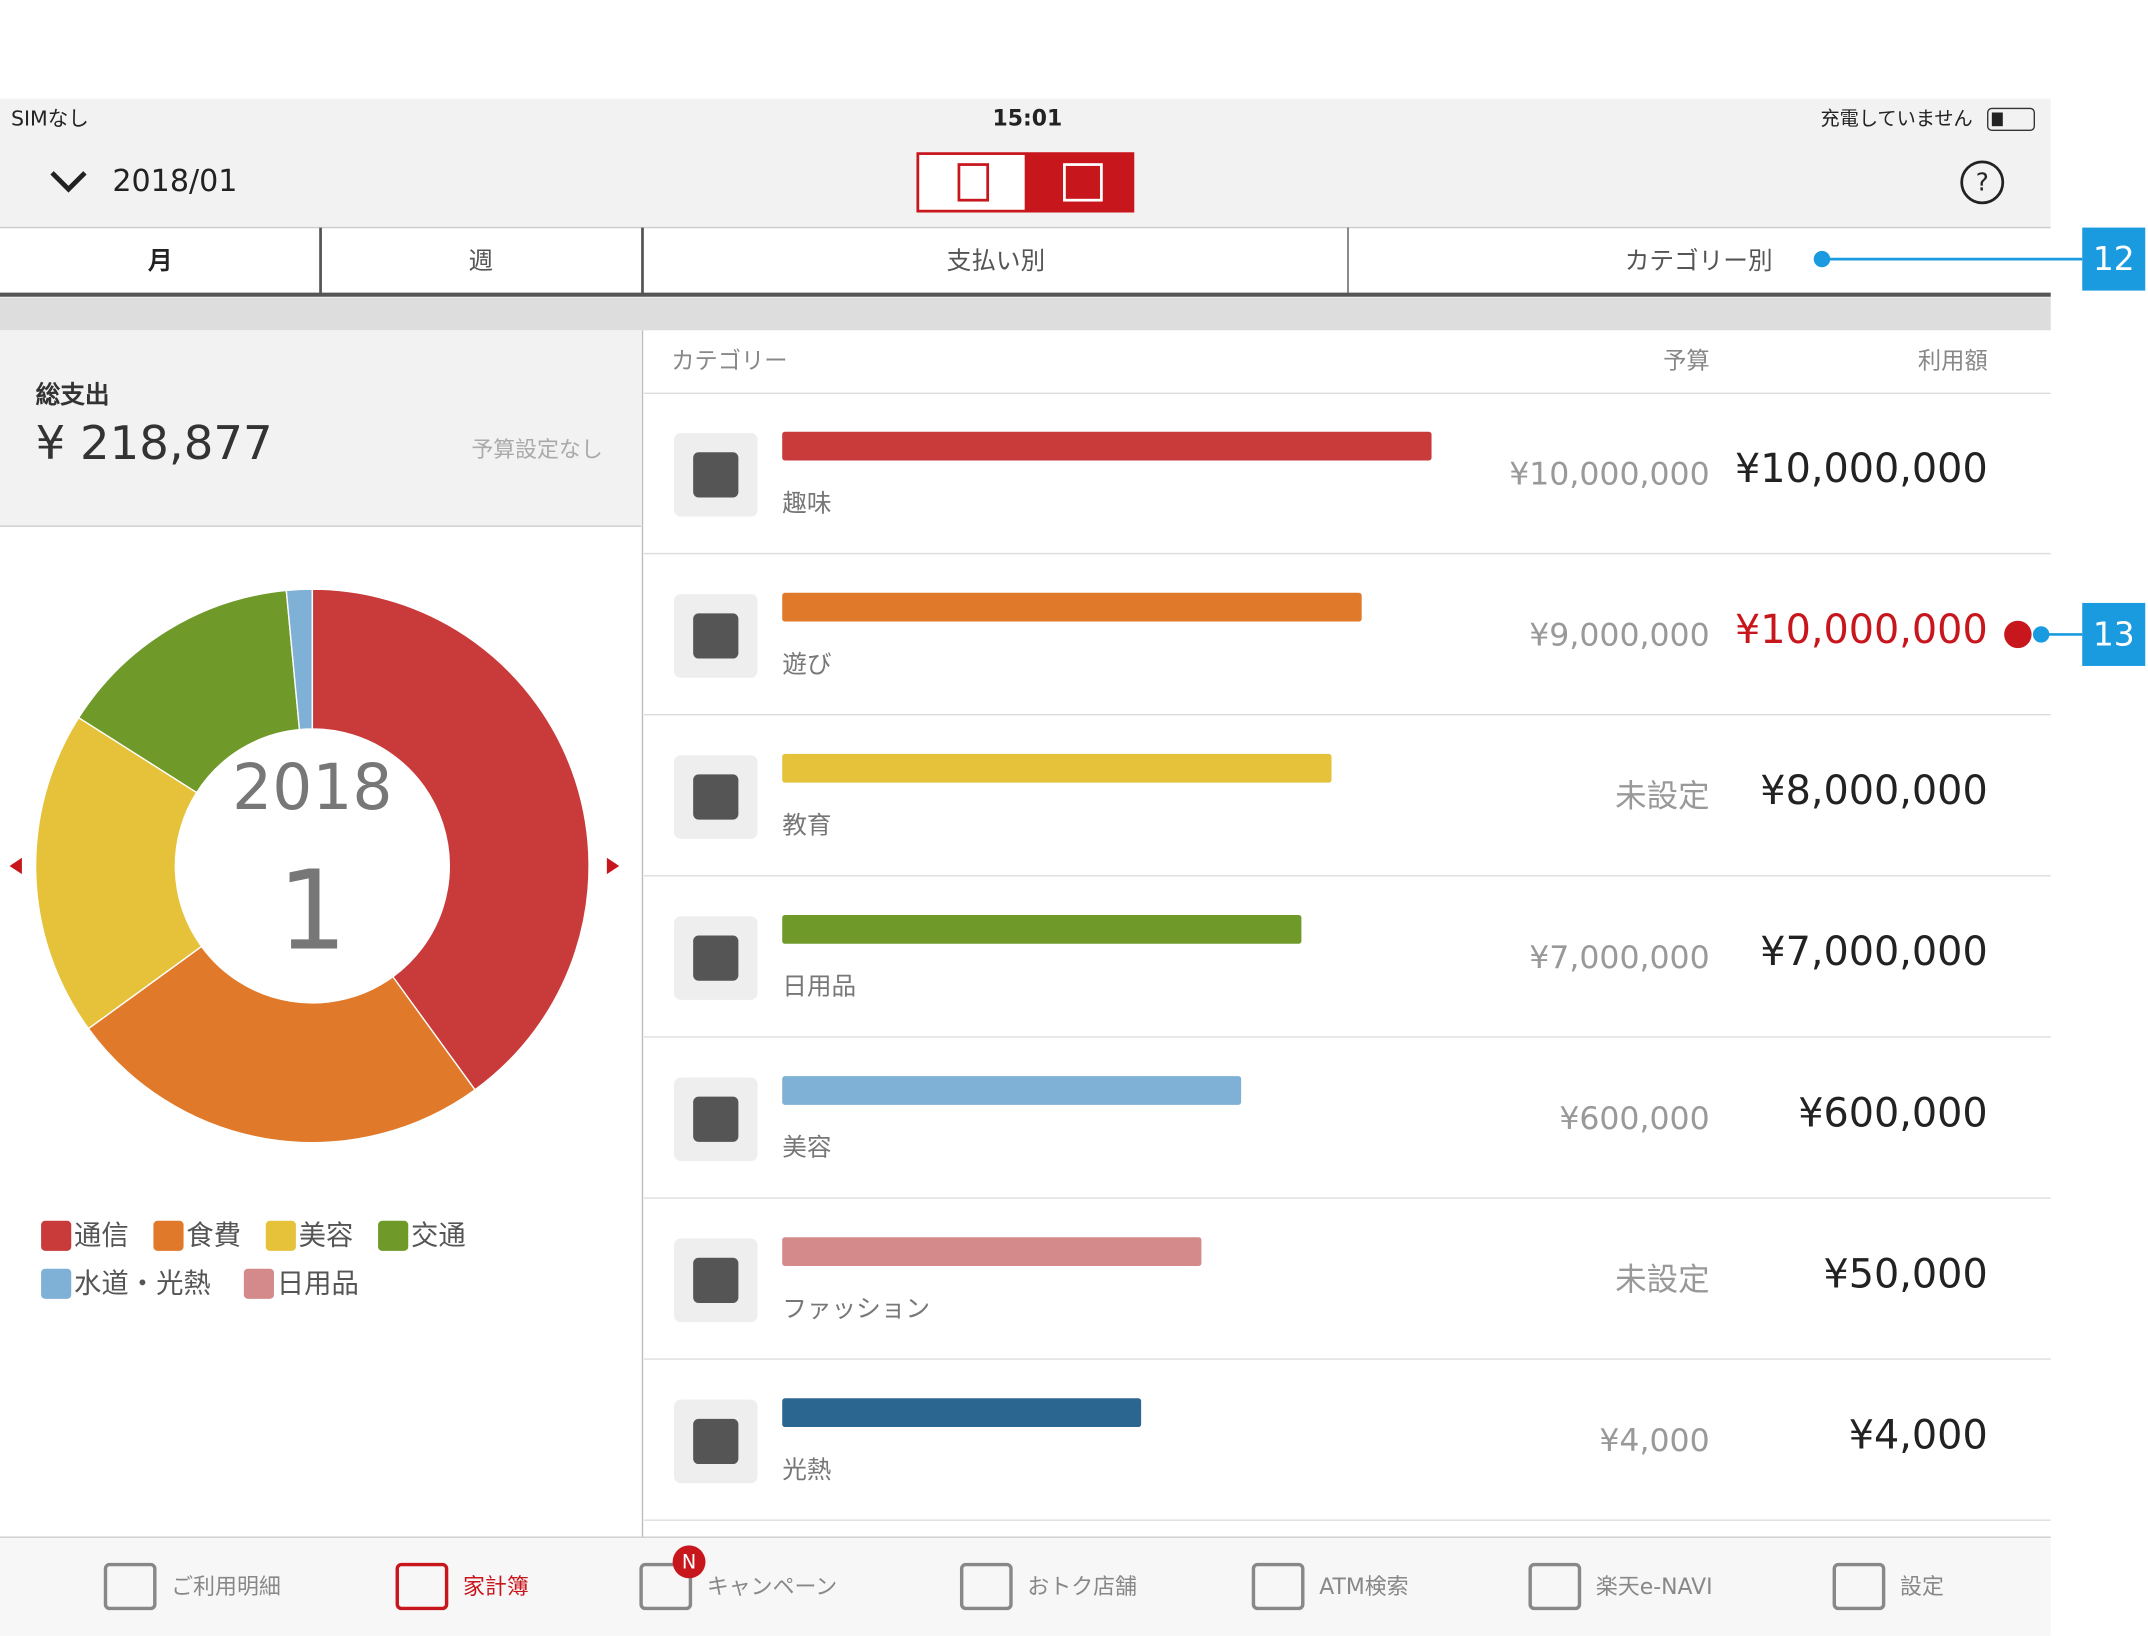 This screenshot has width=2148, height=1636. I want to click on budget: ¥600,000, so click(1634, 1119).